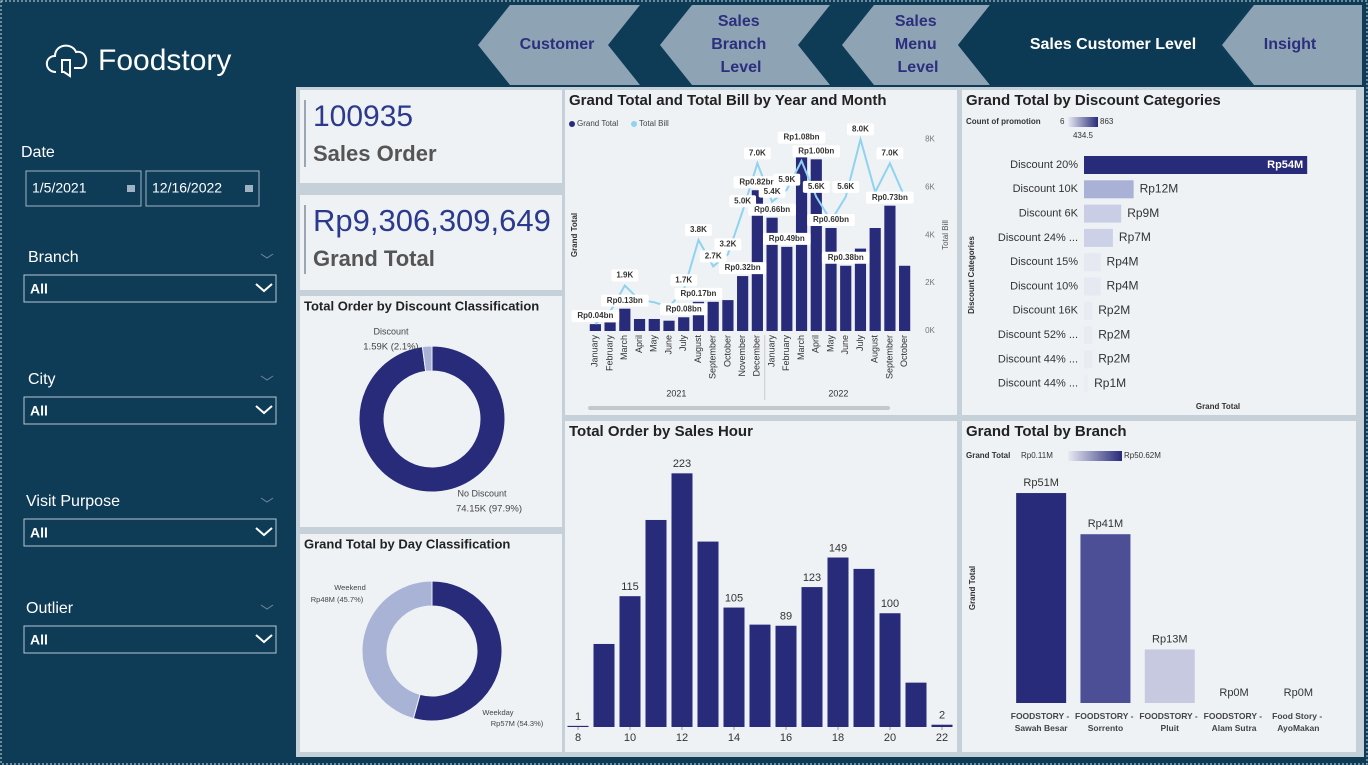 The width and height of the screenshot is (1368, 765). Describe the element at coordinates (53, 257) in the screenshot. I see `filter-label: Branch` at that location.